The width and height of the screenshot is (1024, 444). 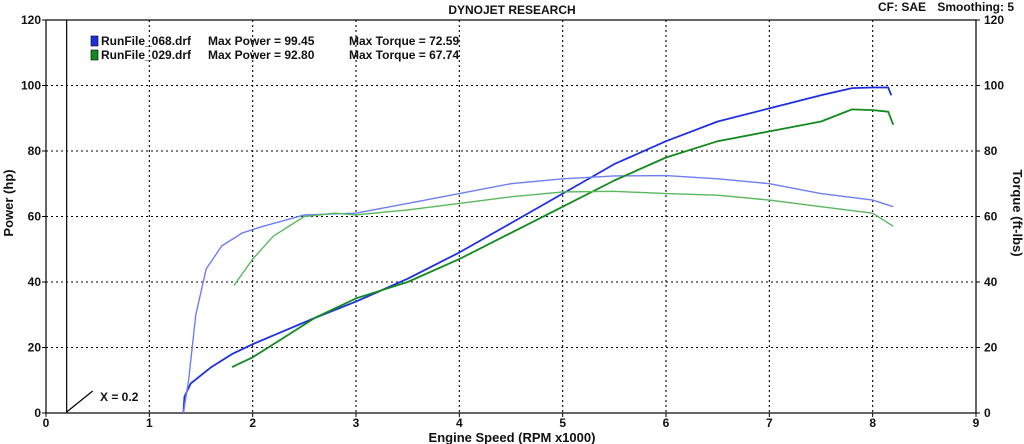 I want to click on y-tick-label-right: 0, so click(x=987, y=413).